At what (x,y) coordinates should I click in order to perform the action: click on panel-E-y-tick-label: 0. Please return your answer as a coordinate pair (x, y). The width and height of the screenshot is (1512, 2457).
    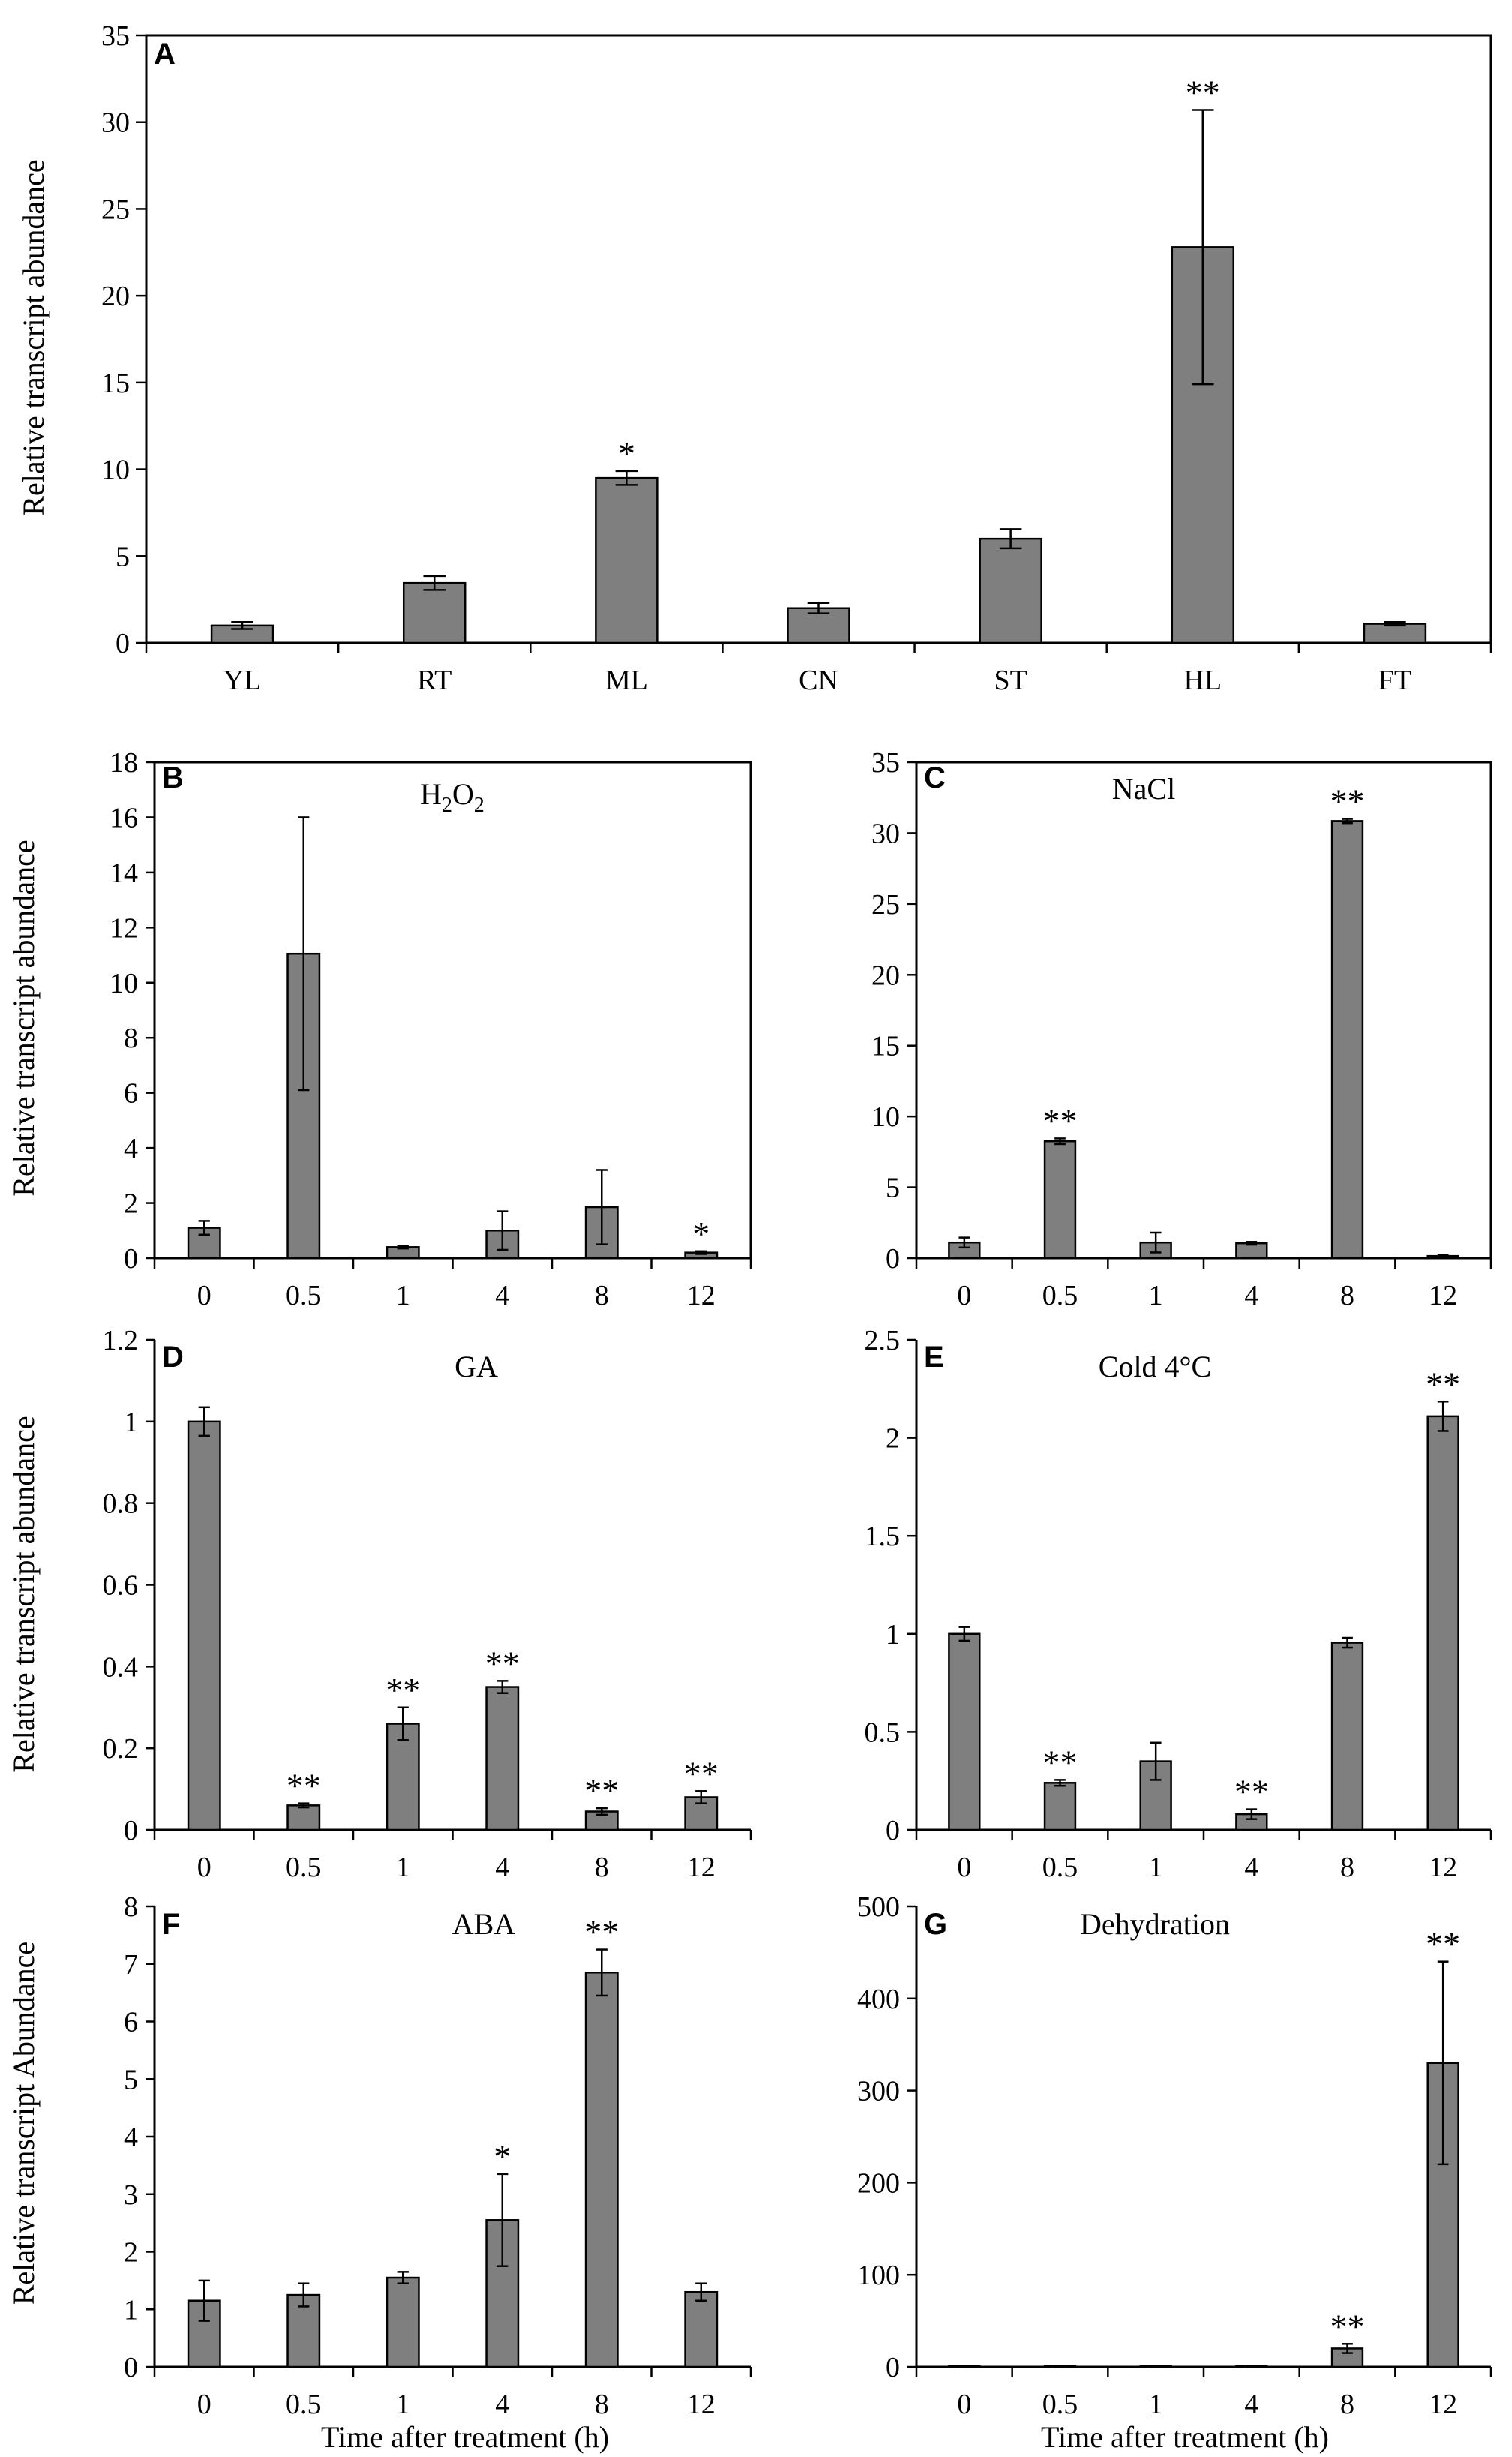
    Looking at the image, I should click on (893, 1831).